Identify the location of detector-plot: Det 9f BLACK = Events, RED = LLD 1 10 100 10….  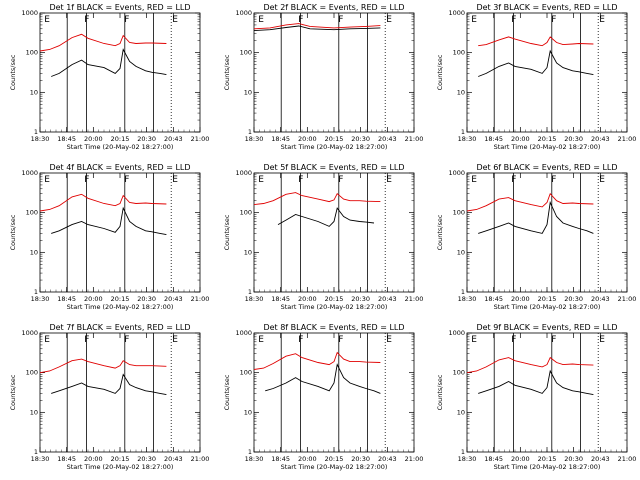
(536, 397).